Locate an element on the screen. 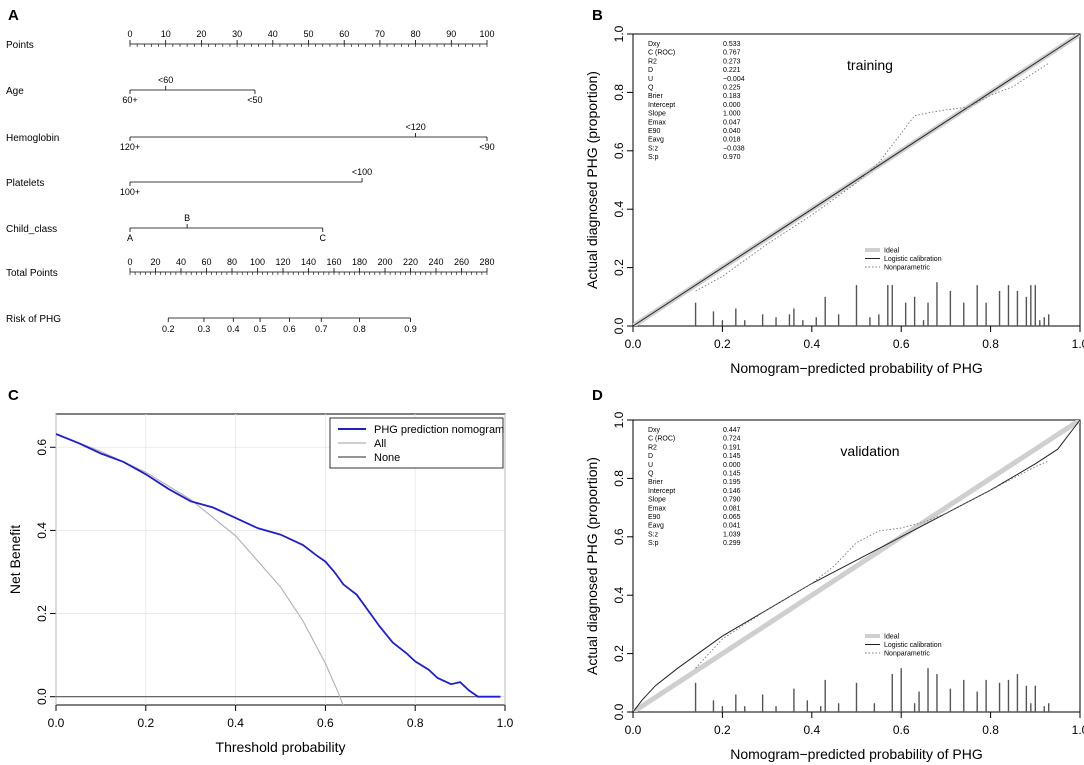 This screenshot has height=765, width=1084. stat-value: 1.000 is located at coordinates (732, 114).